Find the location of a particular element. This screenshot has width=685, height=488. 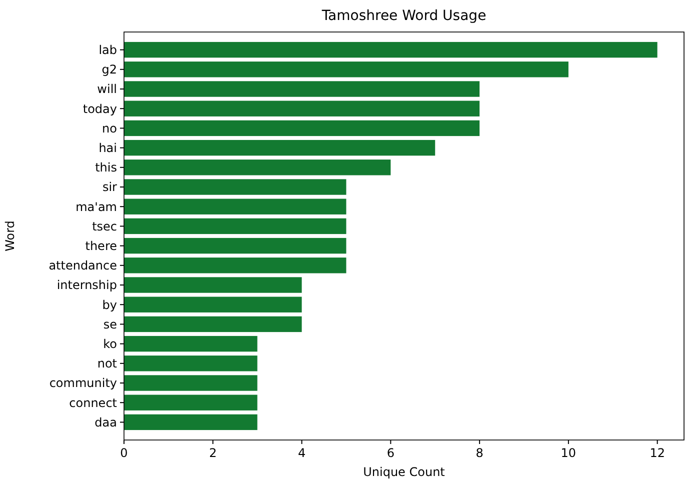

x-tick-label: 2 is located at coordinates (213, 453).